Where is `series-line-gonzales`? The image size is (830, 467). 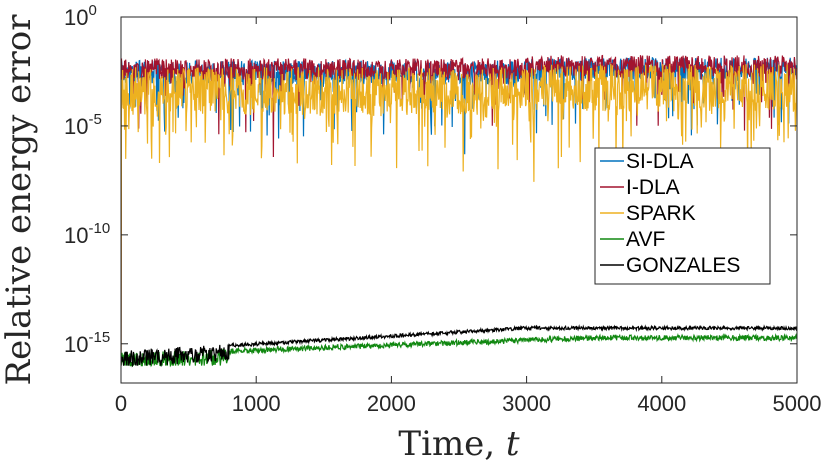 series-line-gonzales is located at coordinates (459, 346).